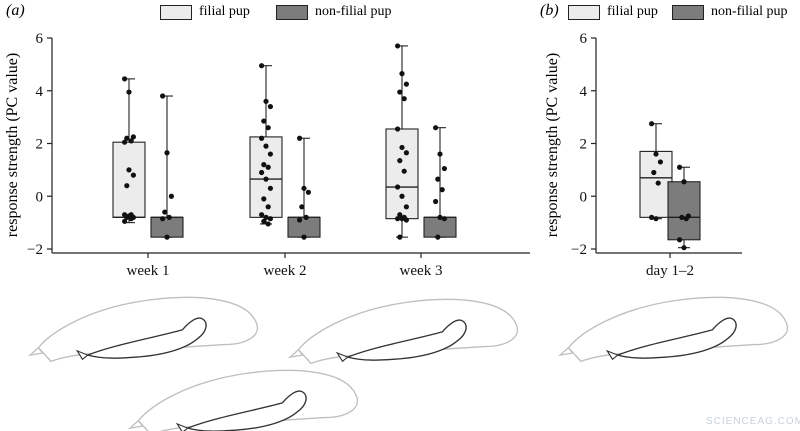  Describe the element at coordinates (15, 10) in the screenshot. I see `panel-label-a: (a)` at that location.